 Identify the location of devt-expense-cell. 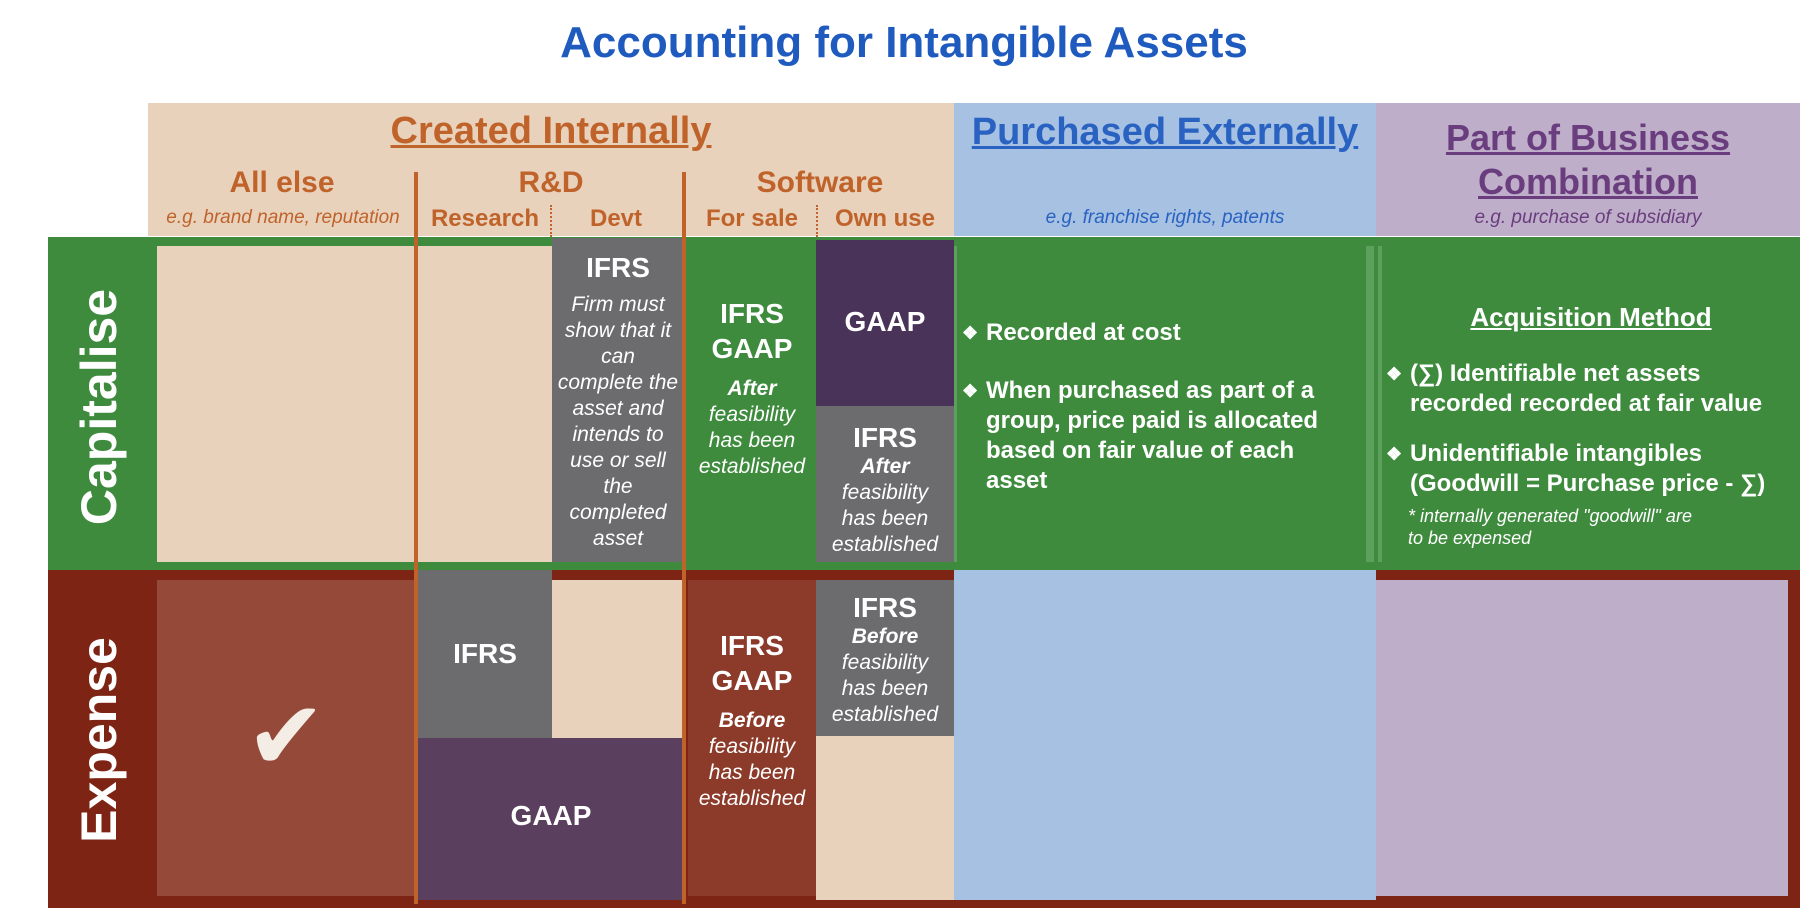
(618, 659).